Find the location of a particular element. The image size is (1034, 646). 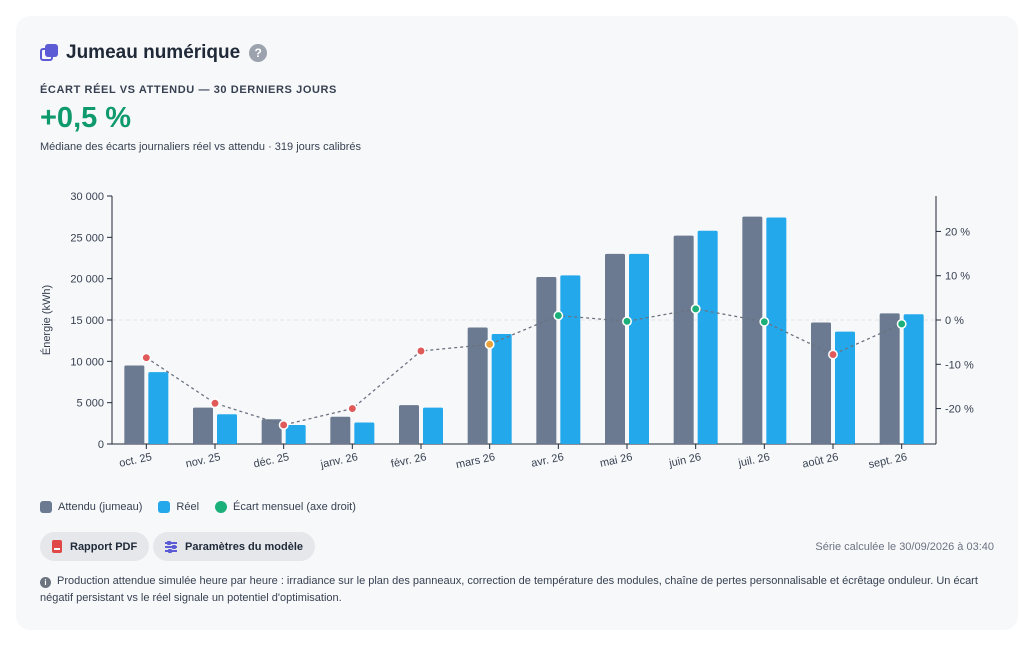

legend-label-real: Réel is located at coordinates (188, 507).